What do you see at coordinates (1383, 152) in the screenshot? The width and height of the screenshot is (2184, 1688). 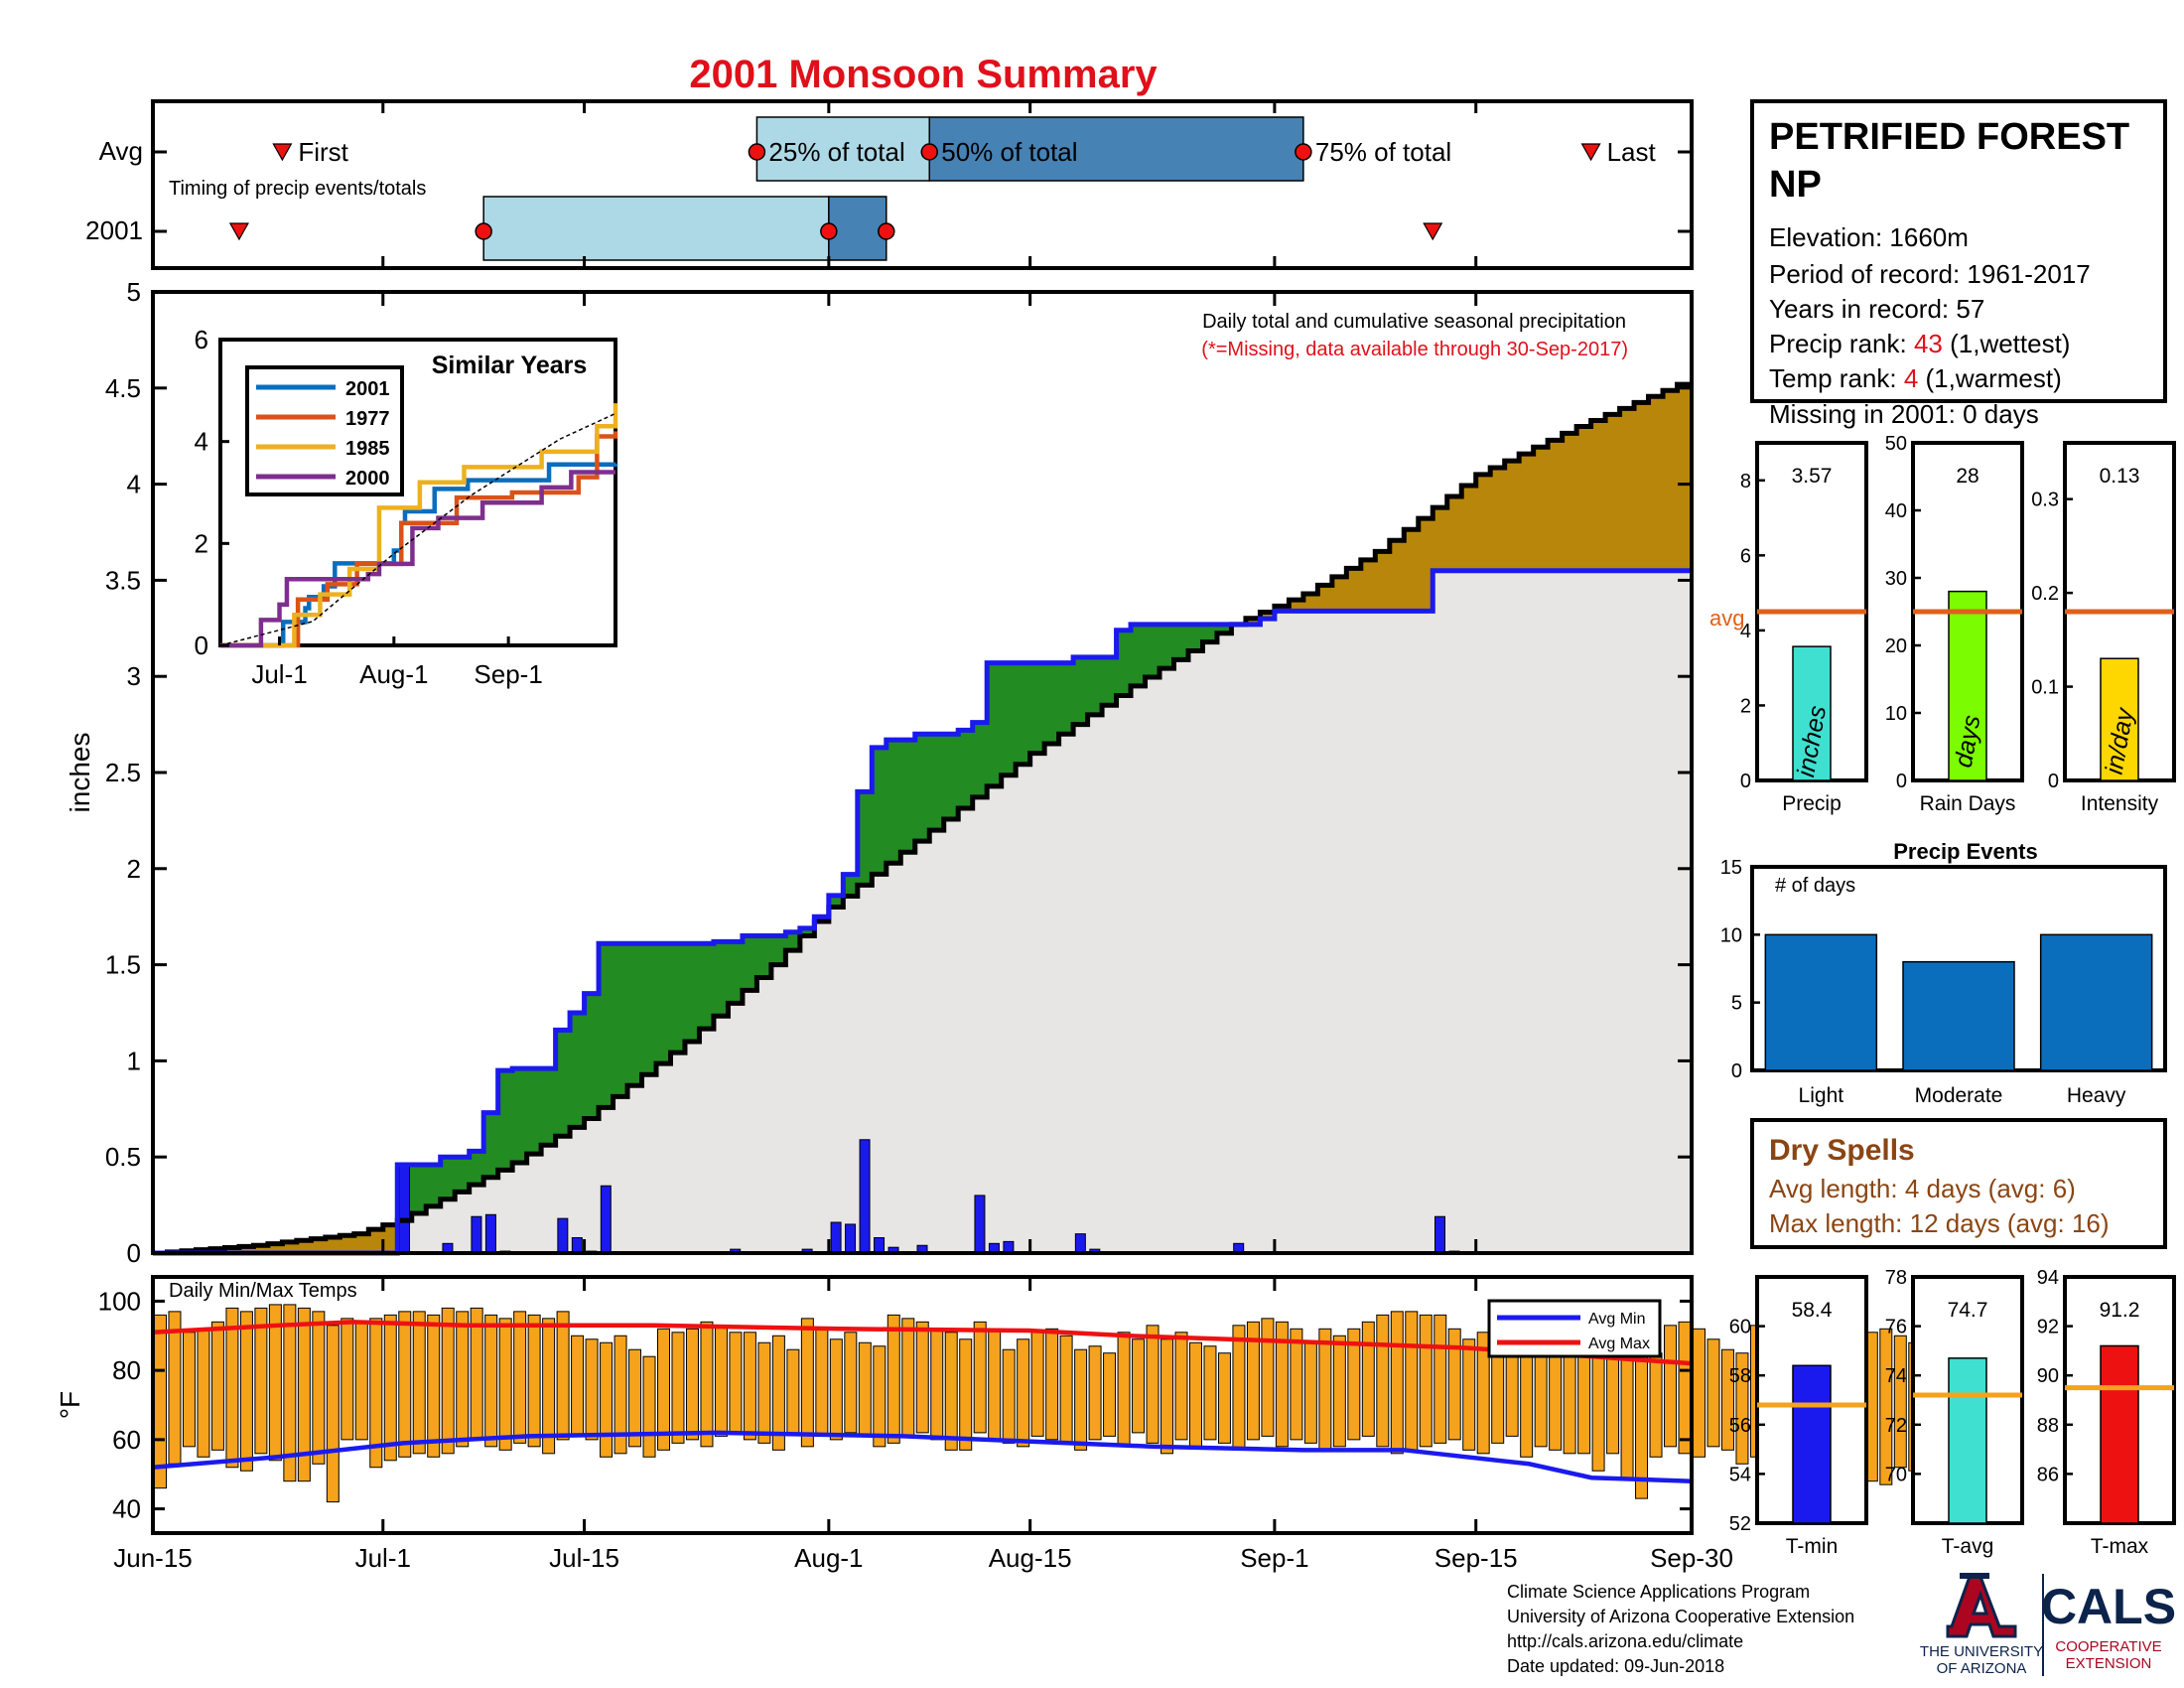 I see `timing-label-75: 75% of total` at bounding box center [1383, 152].